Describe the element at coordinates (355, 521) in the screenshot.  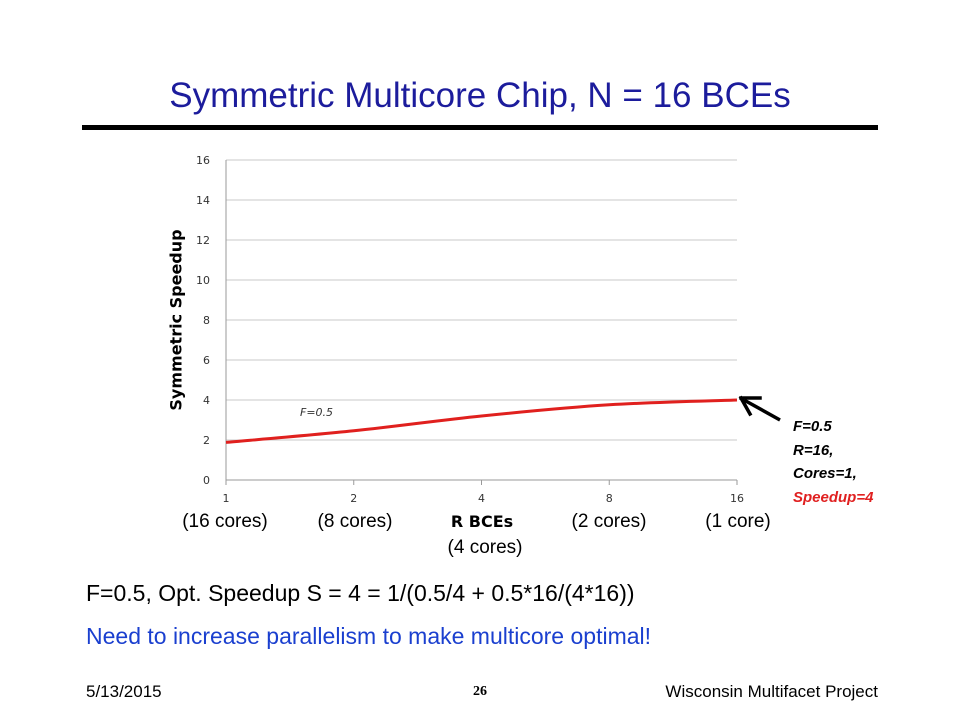
I see `core-label-8: (8 cores)` at that location.